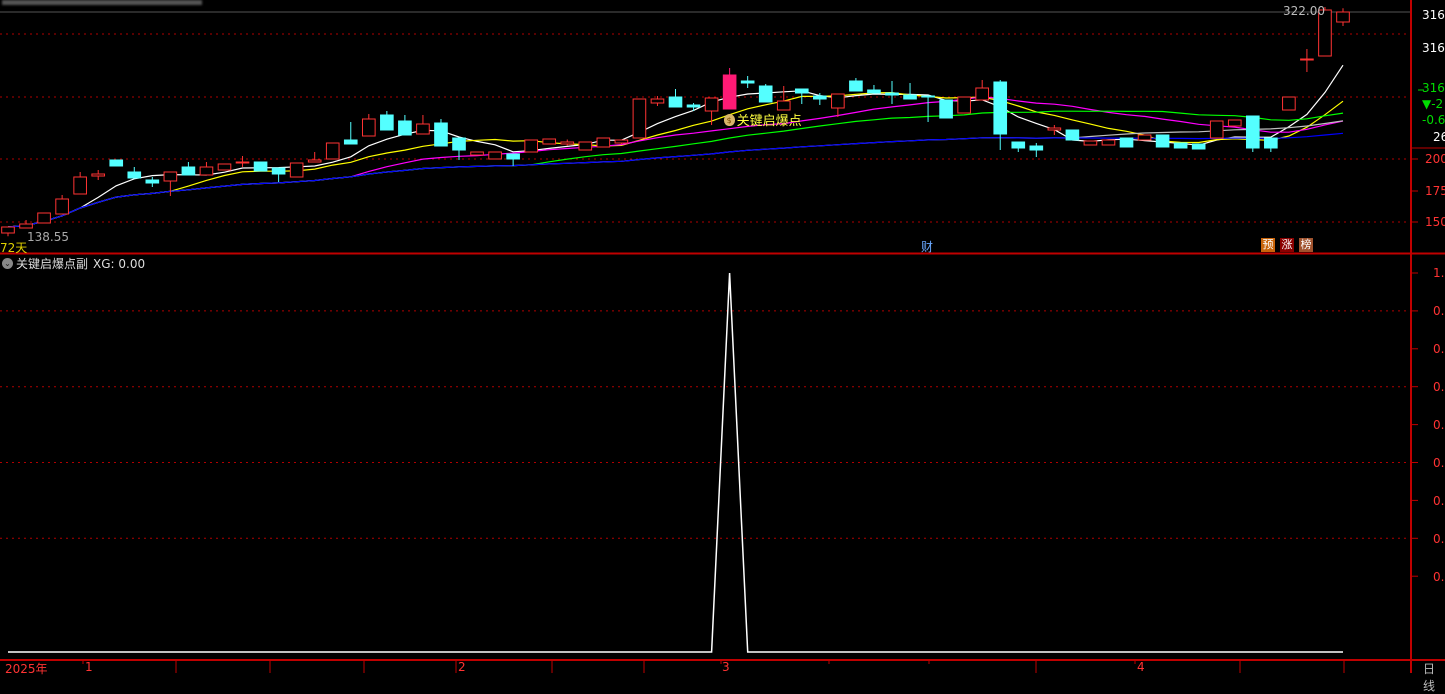  Describe the element at coordinates (1435, 191) in the screenshot. I see `price-axis-label: 175` at that location.